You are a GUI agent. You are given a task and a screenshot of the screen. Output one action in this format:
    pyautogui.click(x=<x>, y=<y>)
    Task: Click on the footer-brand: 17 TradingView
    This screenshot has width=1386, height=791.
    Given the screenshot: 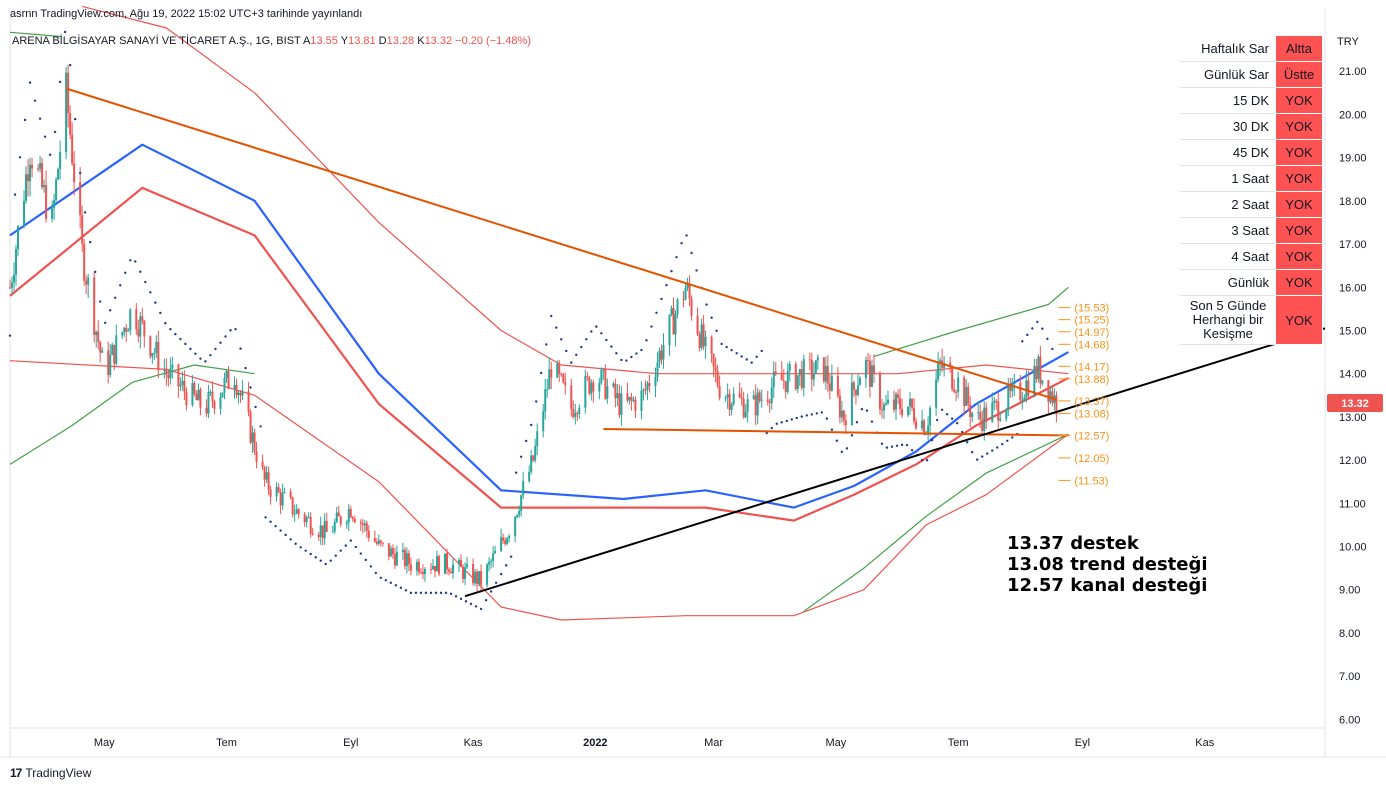 What is the action you would take?
    pyautogui.click(x=50, y=773)
    